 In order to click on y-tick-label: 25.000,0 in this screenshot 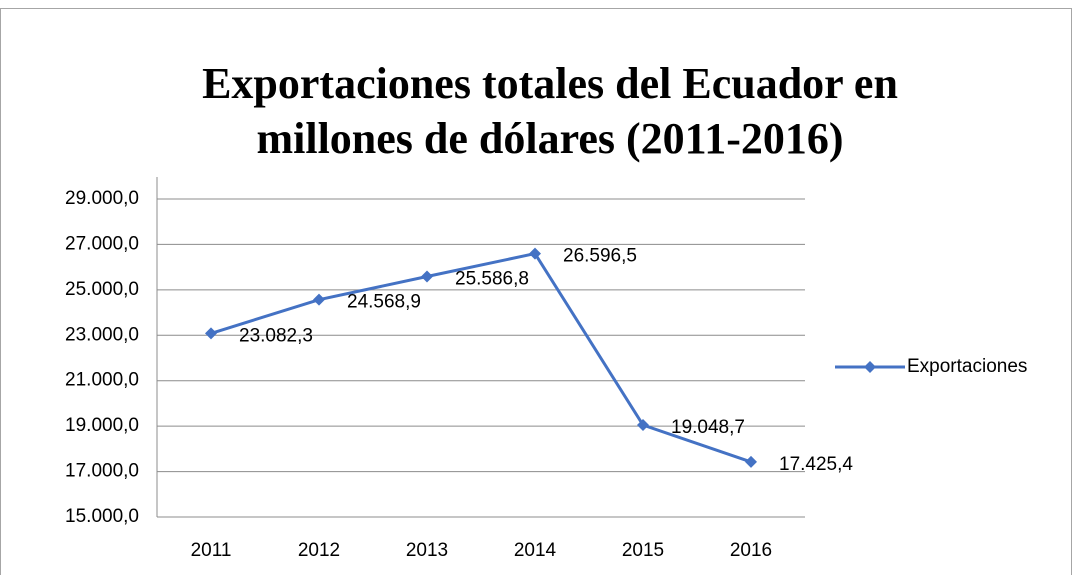, I will do `click(102, 289)`.